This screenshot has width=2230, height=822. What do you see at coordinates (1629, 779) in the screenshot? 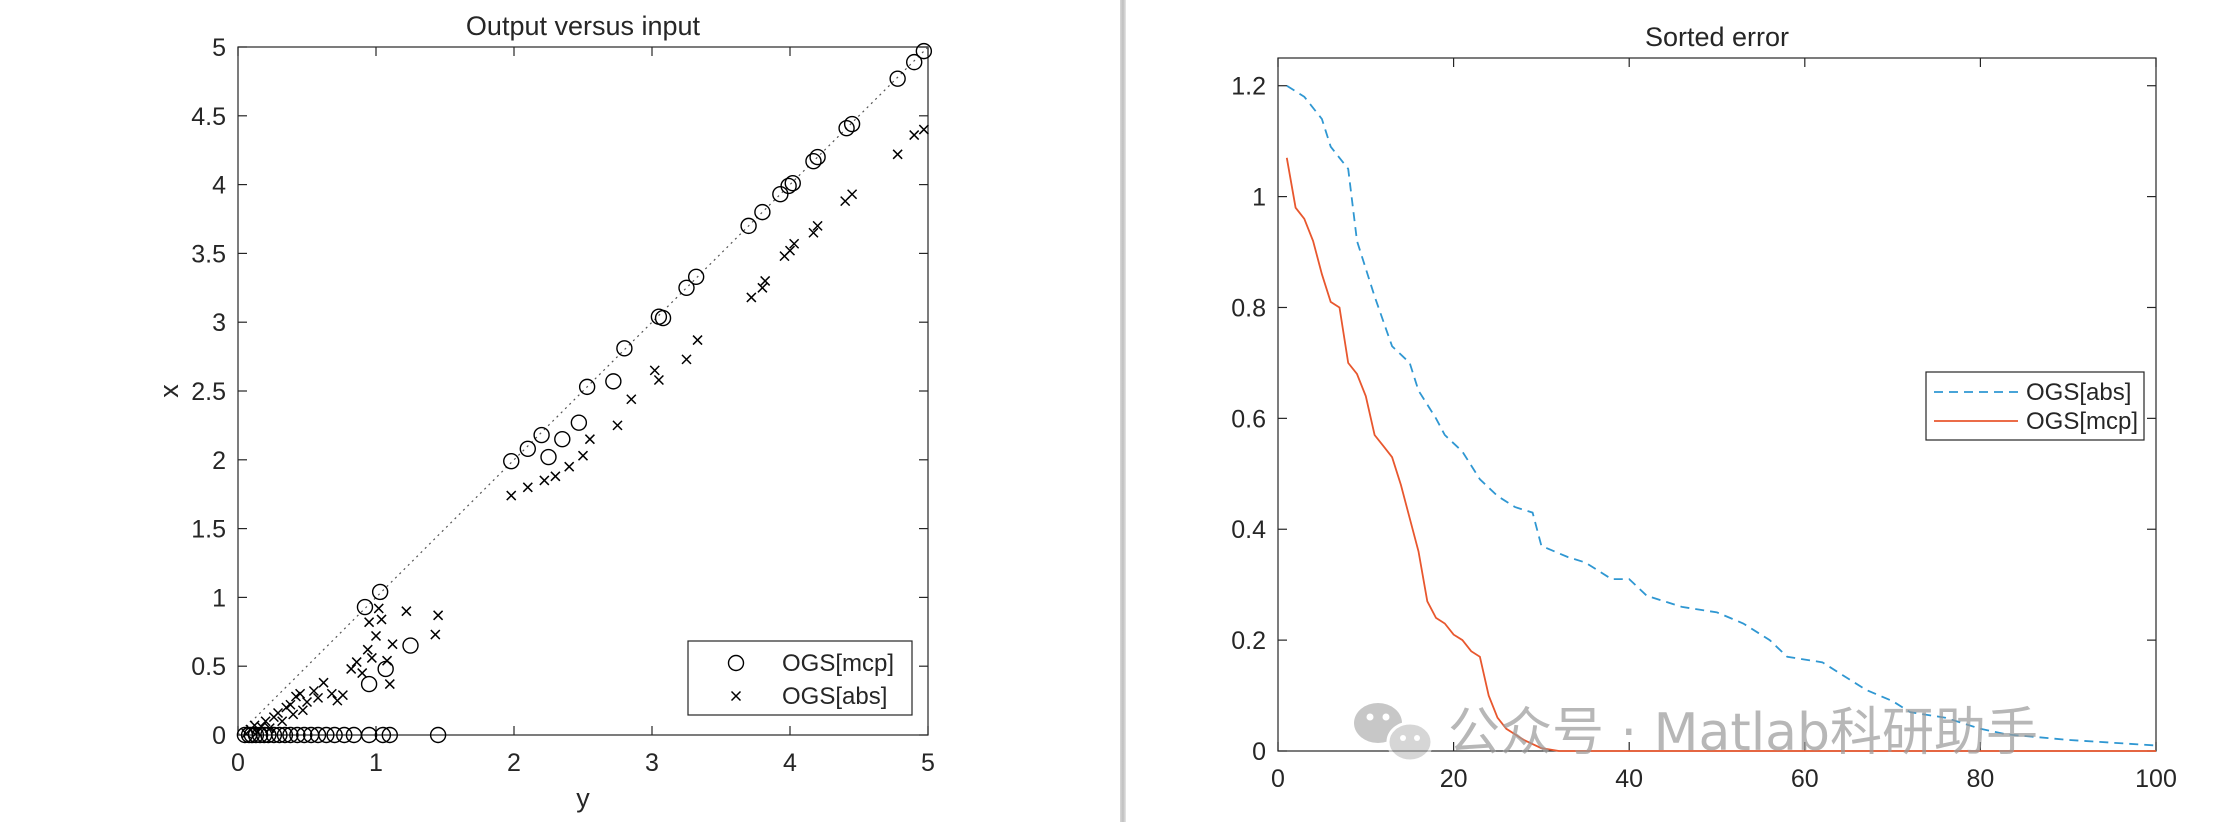
I see `x-tick-label: 40` at bounding box center [1629, 779].